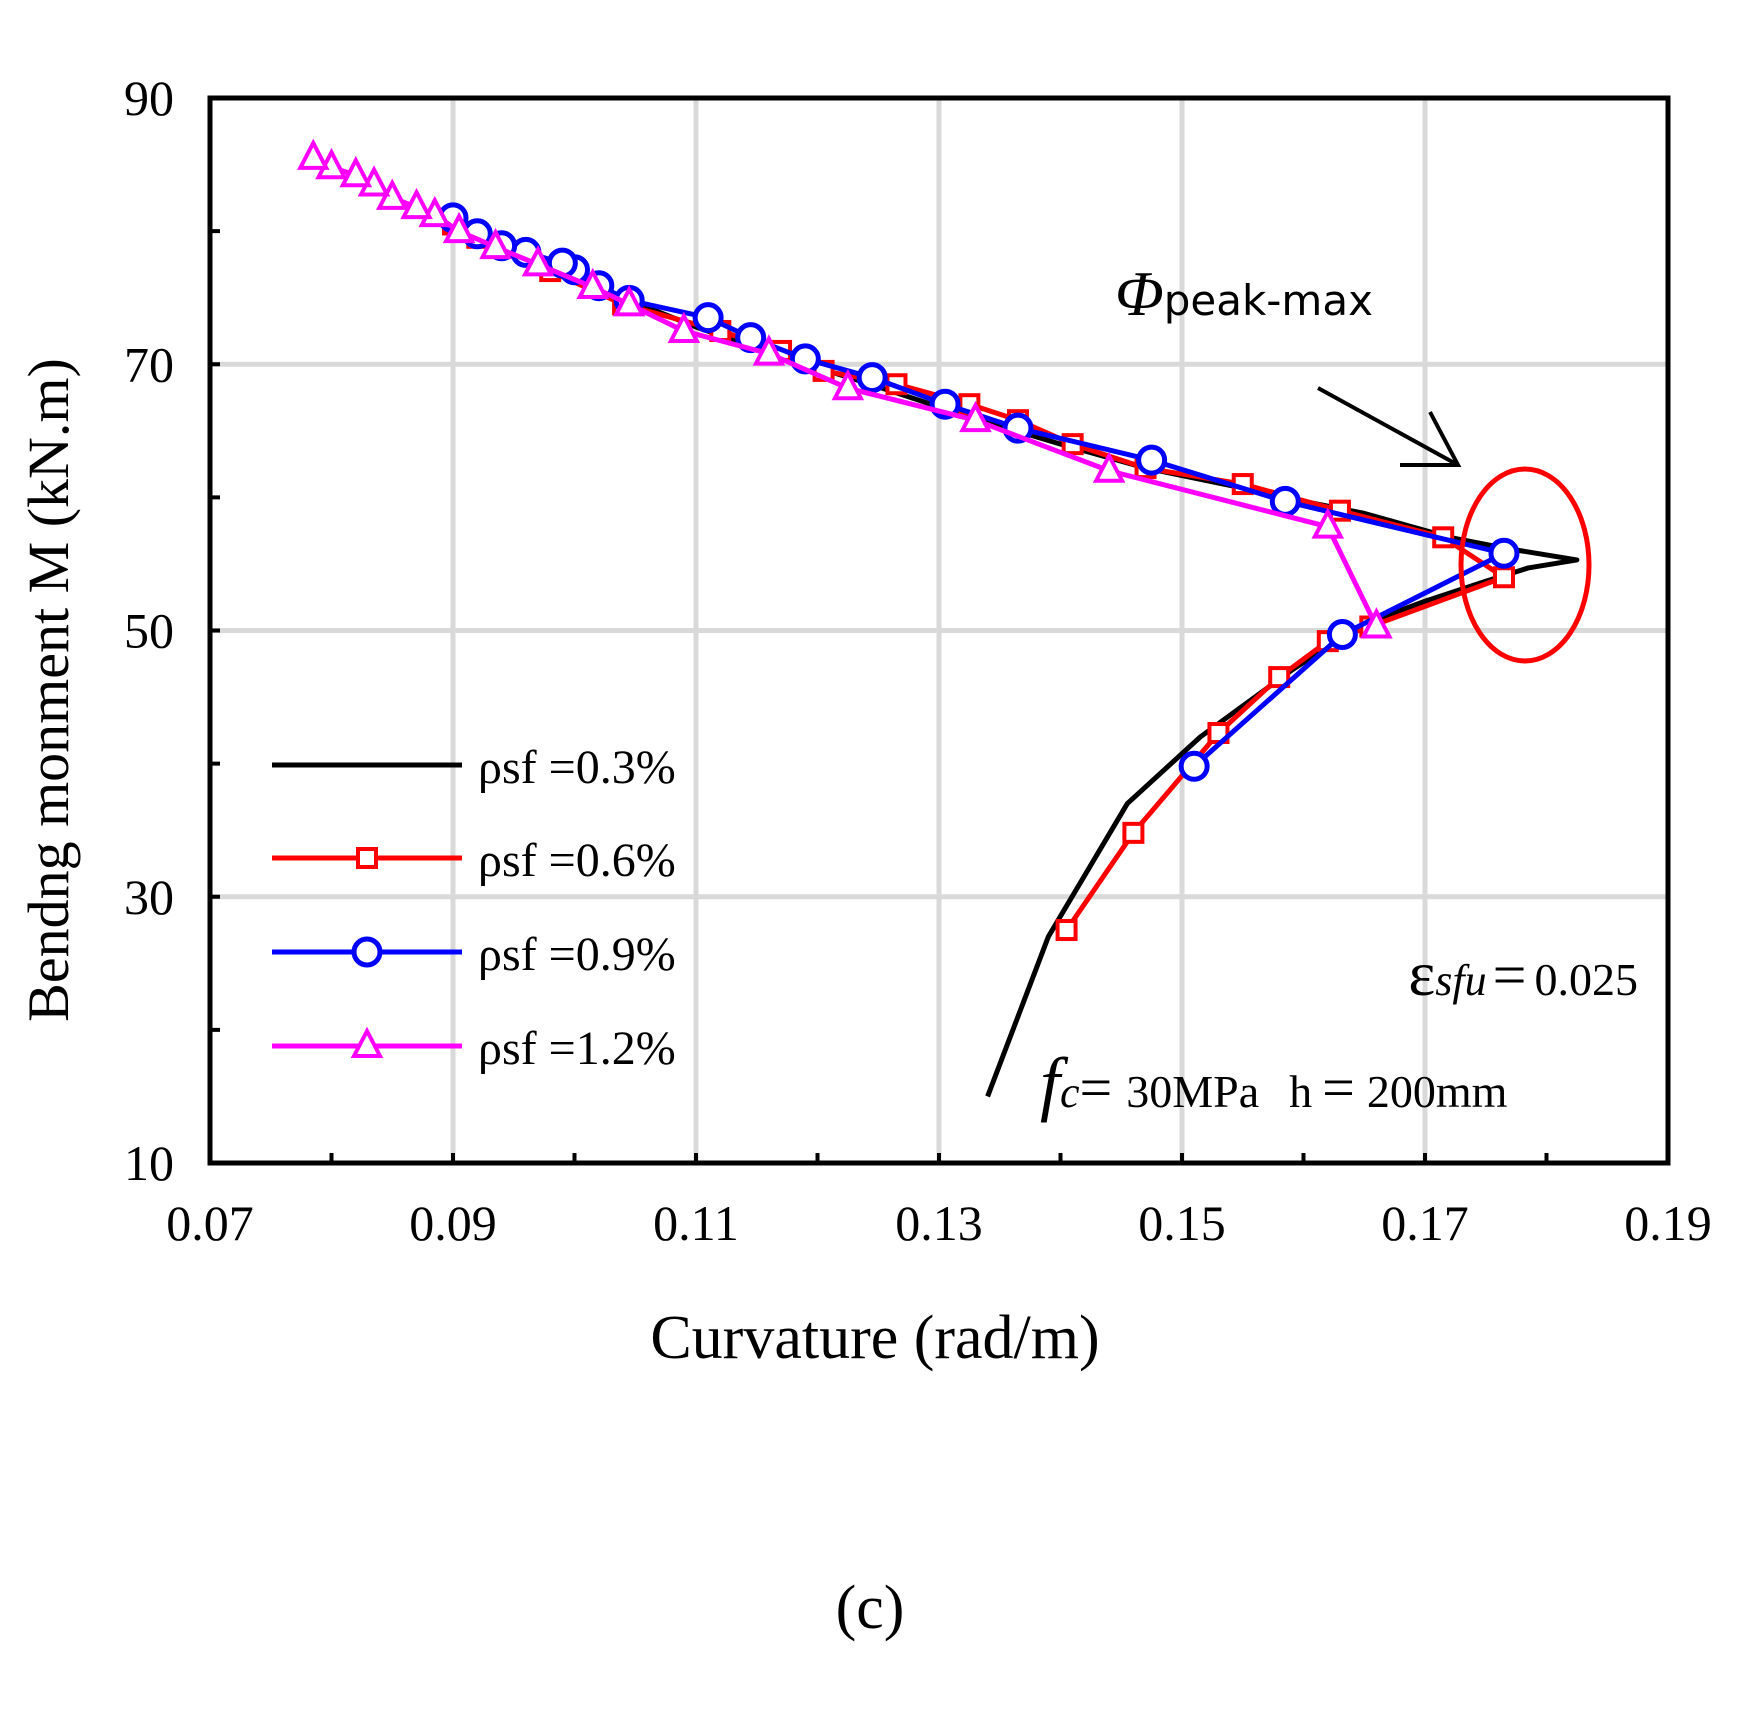  What do you see at coordinates (149, 1163) in the screenshot?
I see `y-tick-label: 10` at bounding box center [149, 1163].